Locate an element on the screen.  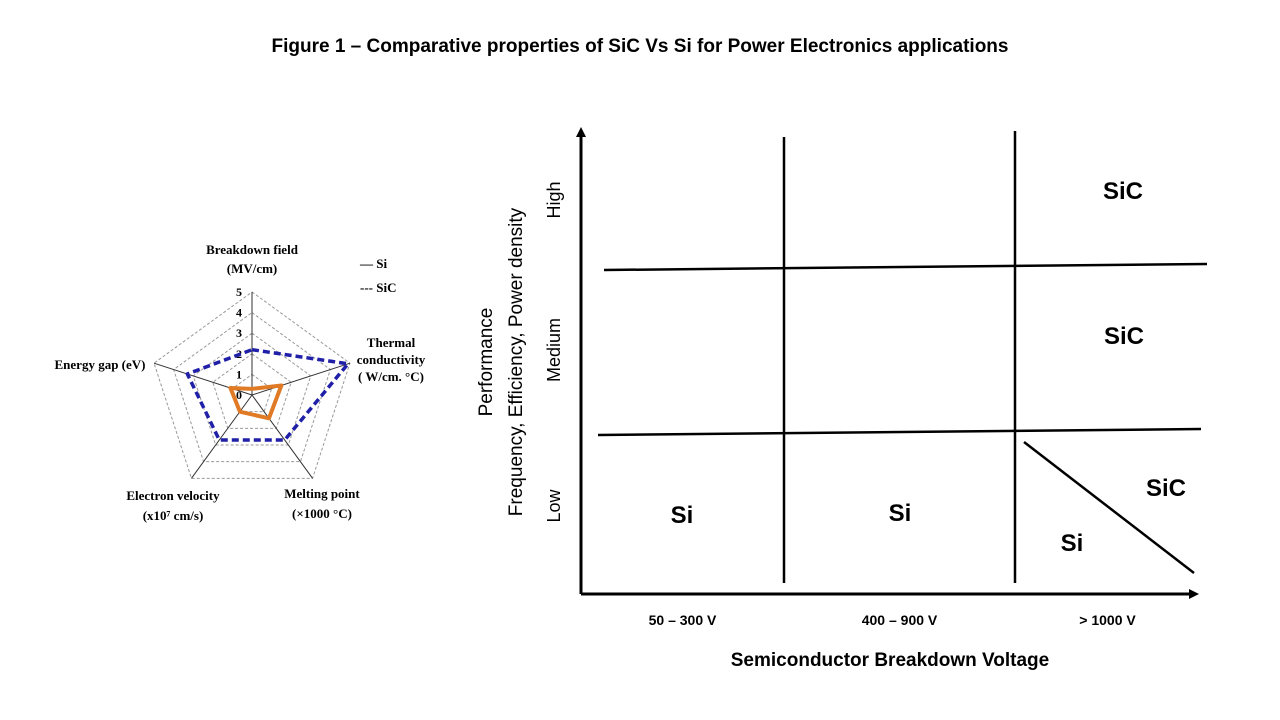
radar-tick-label: 5 is located at coordinates (239, 292).